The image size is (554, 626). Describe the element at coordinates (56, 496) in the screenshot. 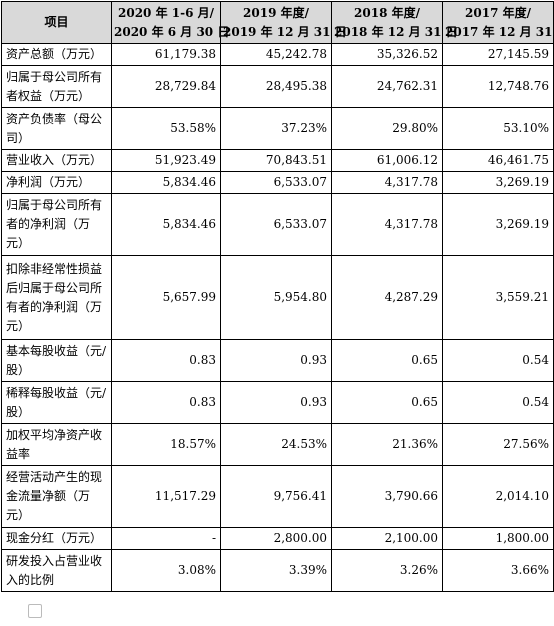

I see `row-label: 经营活动产生的现金流量净额（万元）` at that location.